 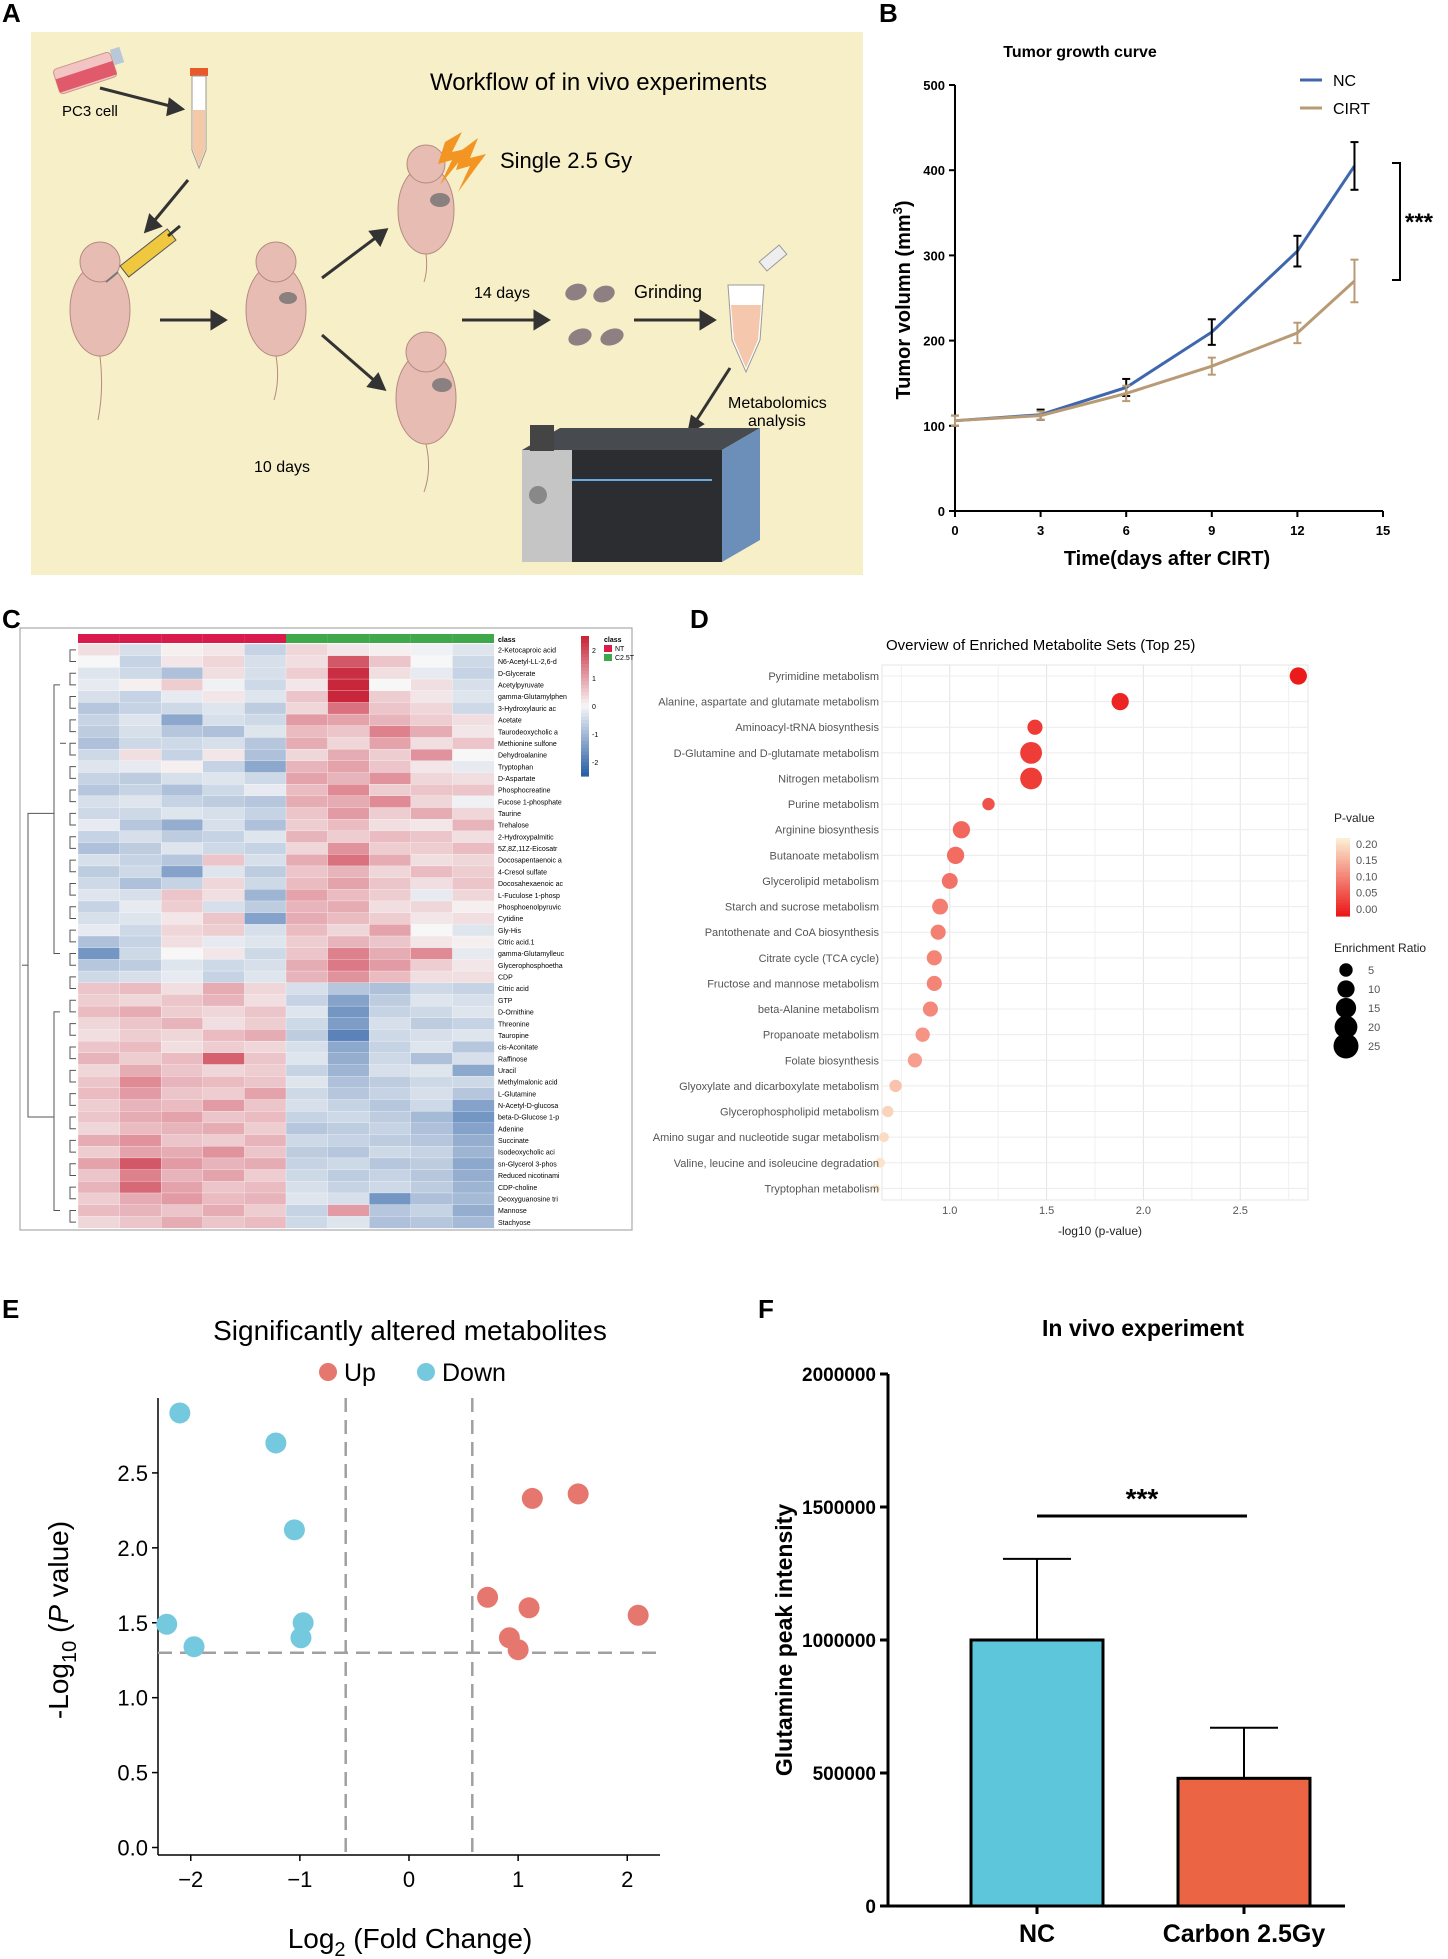 I want to click on class-bar-cell, so click(x=182, y=638).